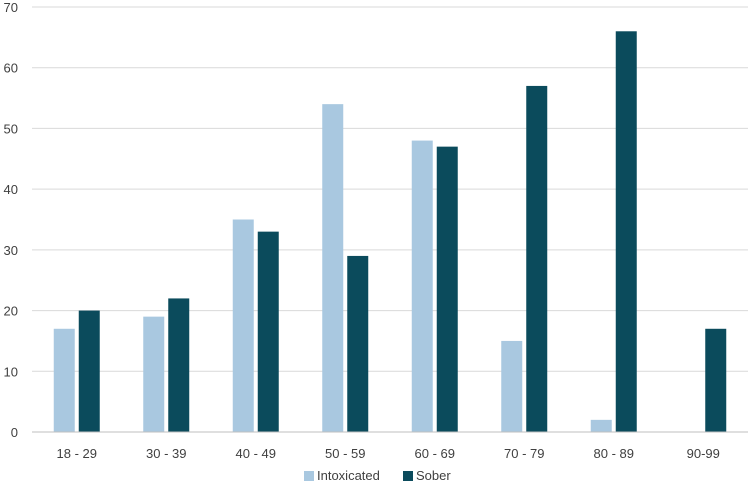 This screenshot has width=750, height=486. I want to click on x-tick-label-3: 50 - 59, so click(345, 453).